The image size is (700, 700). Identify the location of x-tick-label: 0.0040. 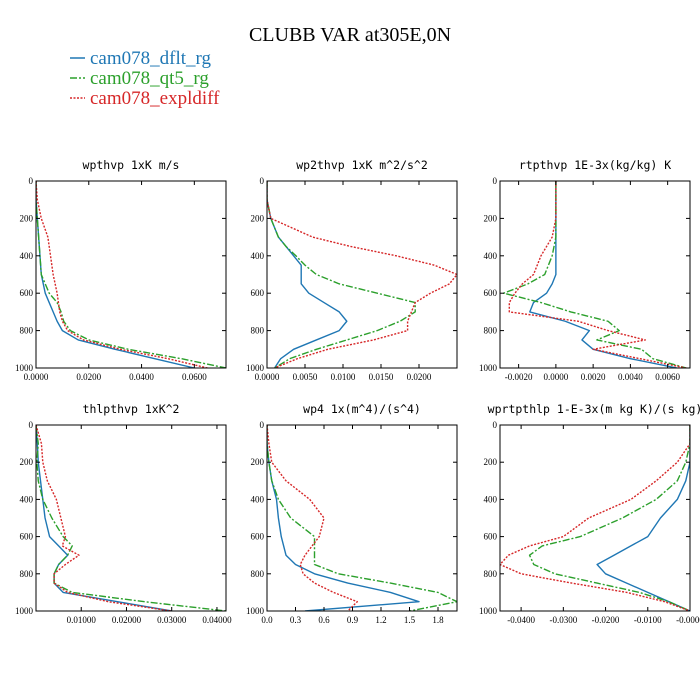
(630, 377).